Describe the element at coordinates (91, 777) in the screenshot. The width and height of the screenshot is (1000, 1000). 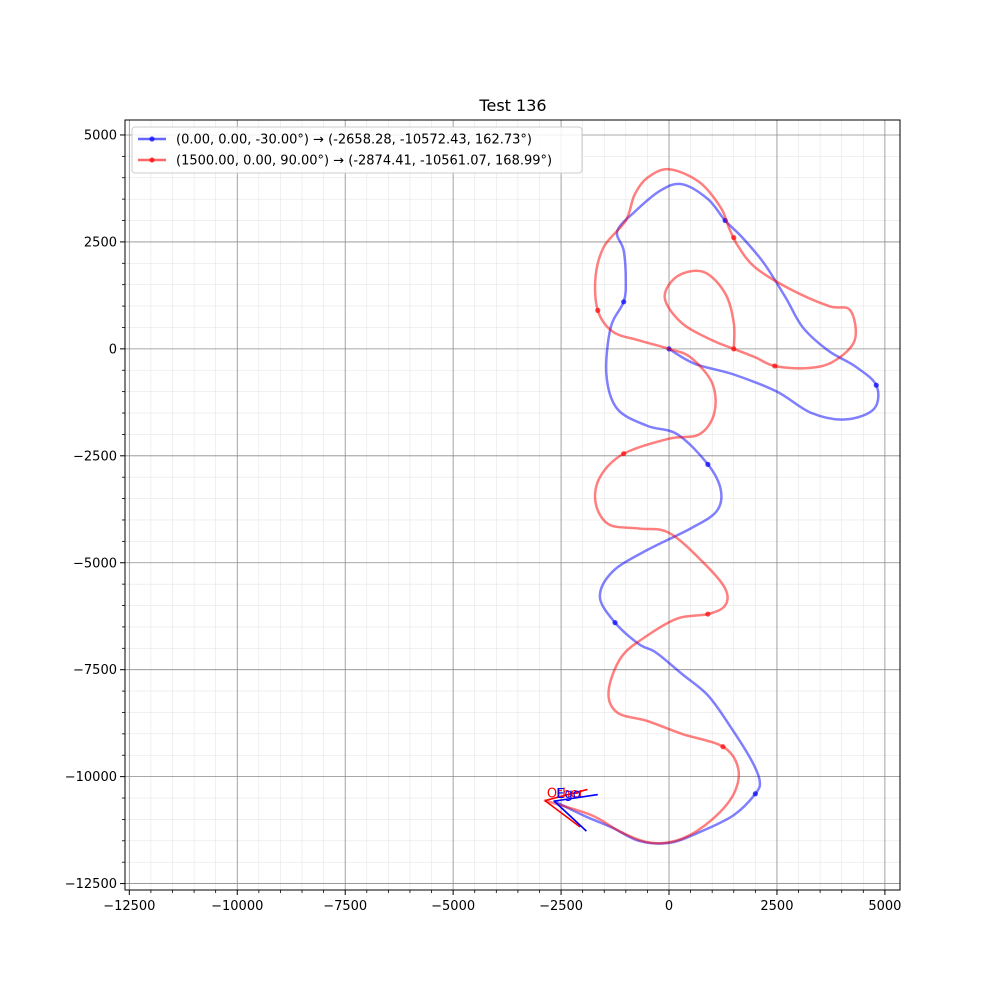
I see `y-tick-label: −10000` at that location.